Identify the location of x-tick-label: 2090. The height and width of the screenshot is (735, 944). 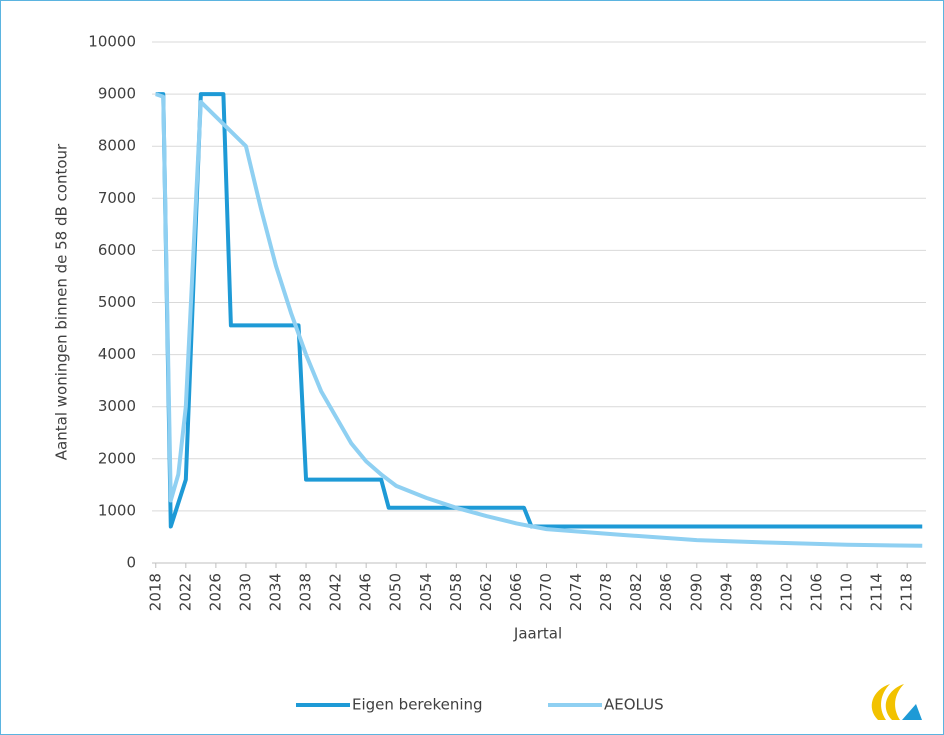
(696, 592).